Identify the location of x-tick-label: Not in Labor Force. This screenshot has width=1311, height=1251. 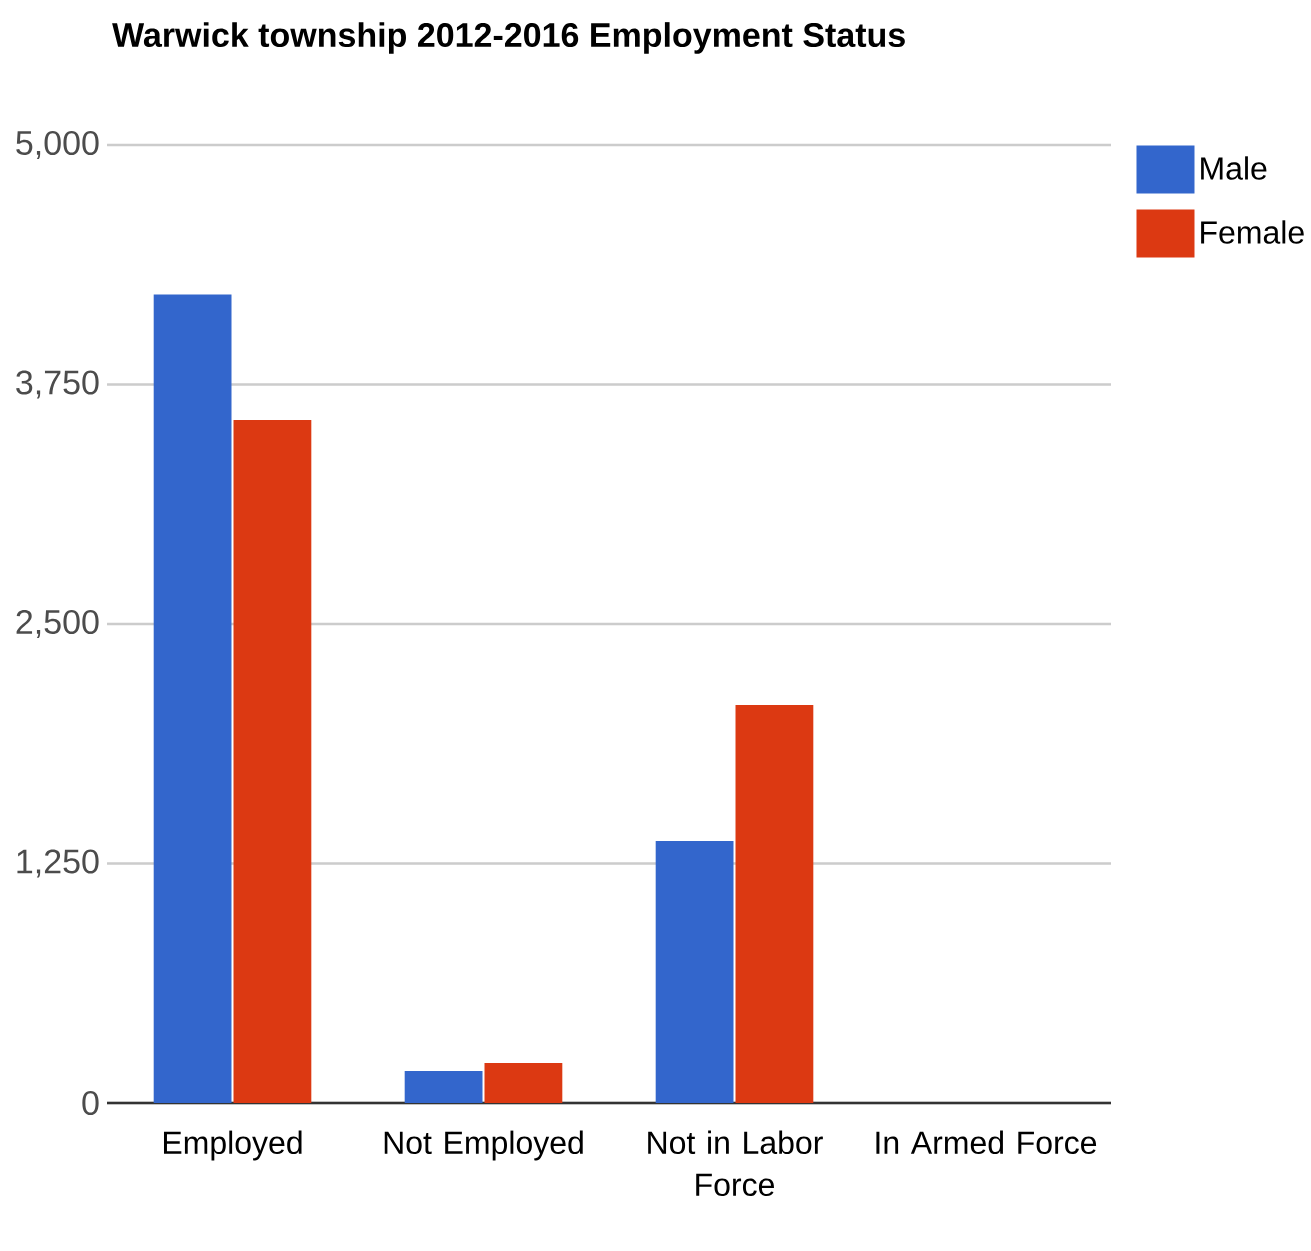
(735, 1163).